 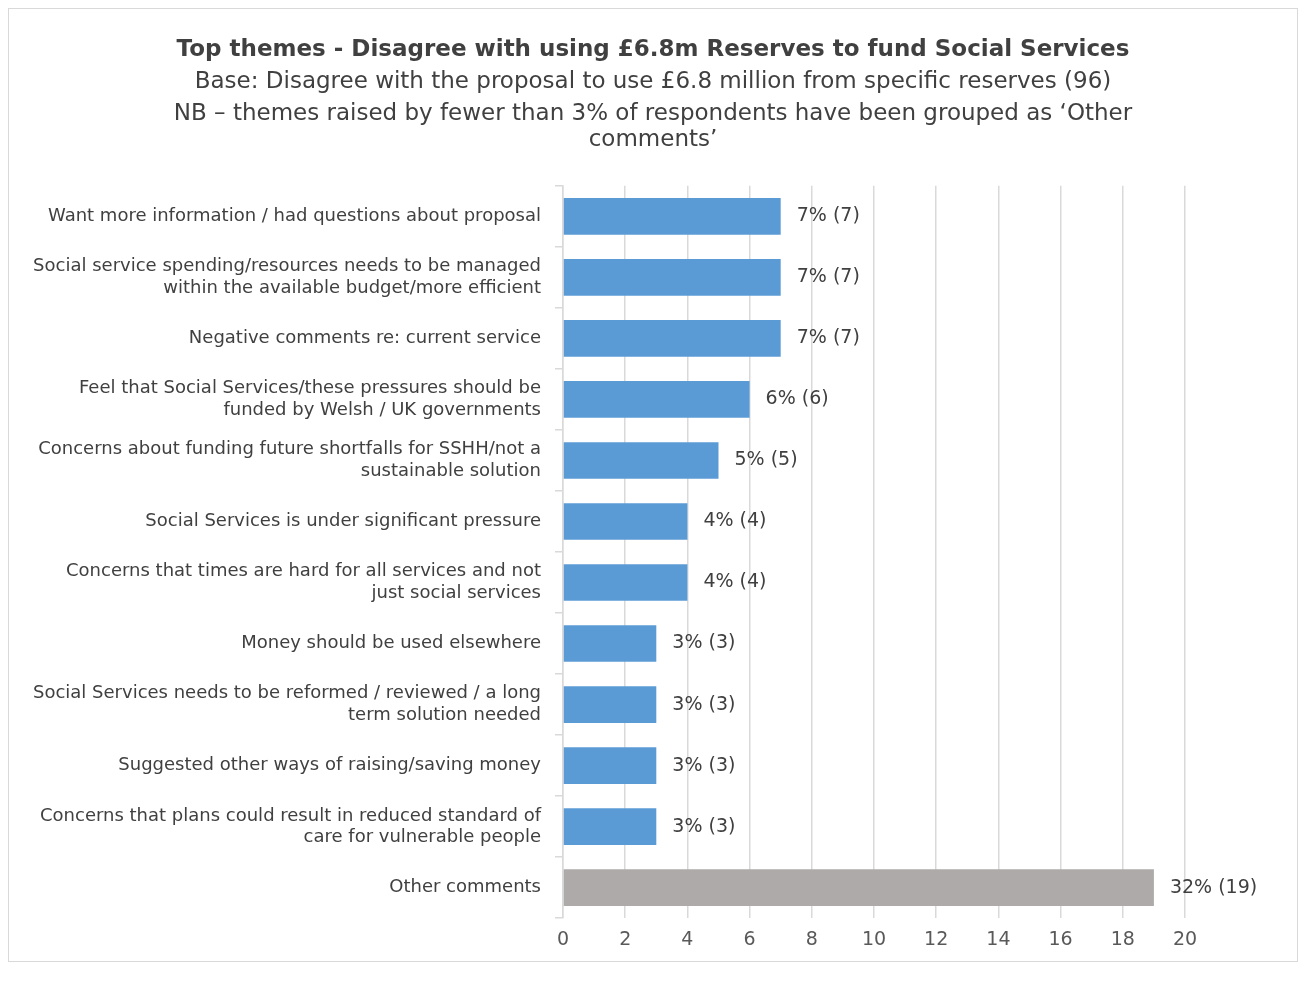 What do you see at coordinates (653, 80) in the screenshot?
I see `chart-subtitle: Base: Disagree with the proposal to use £6.8 million from specific reserves (96)` at bounding box center [653, 80].